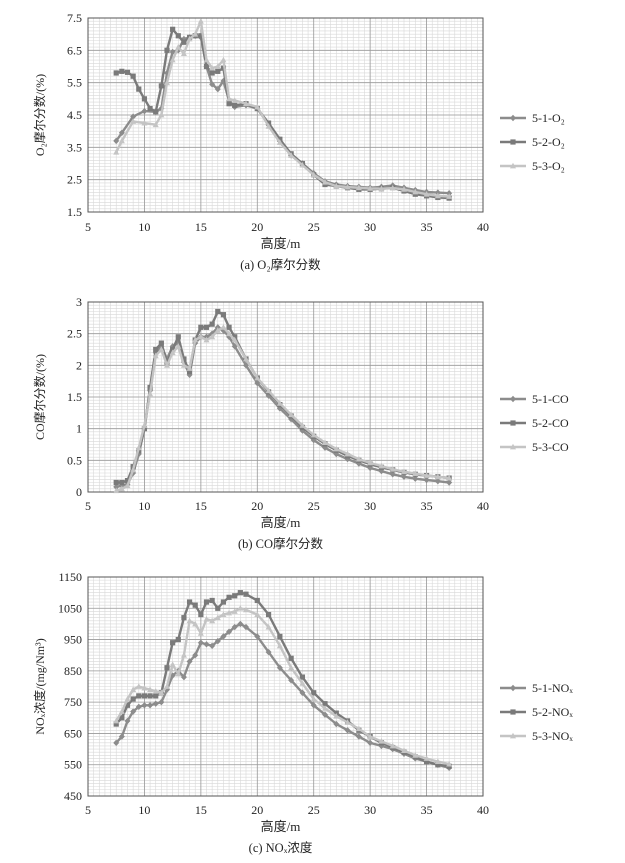 The image size is (625, 863). Describe the element at coordinates (550, 399) in the screenshot. I see `legend-label: 5-1-CO` at that location.